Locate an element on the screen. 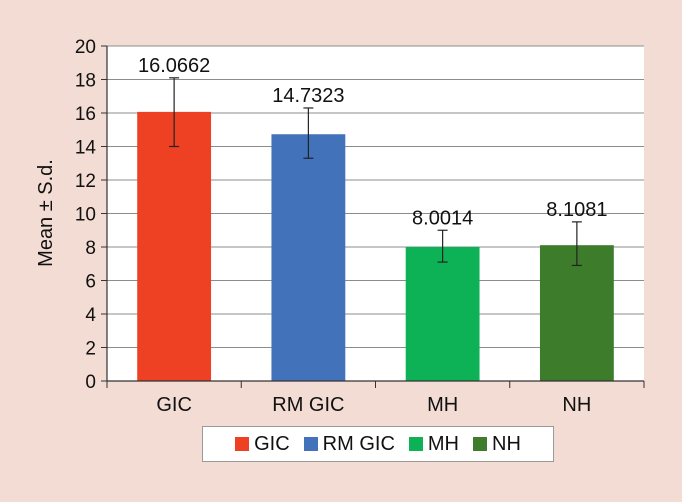 Image resolution: width=682 pixels, height=502 pixels. y-tick-label: 2 is located at coordinates (90, 349).